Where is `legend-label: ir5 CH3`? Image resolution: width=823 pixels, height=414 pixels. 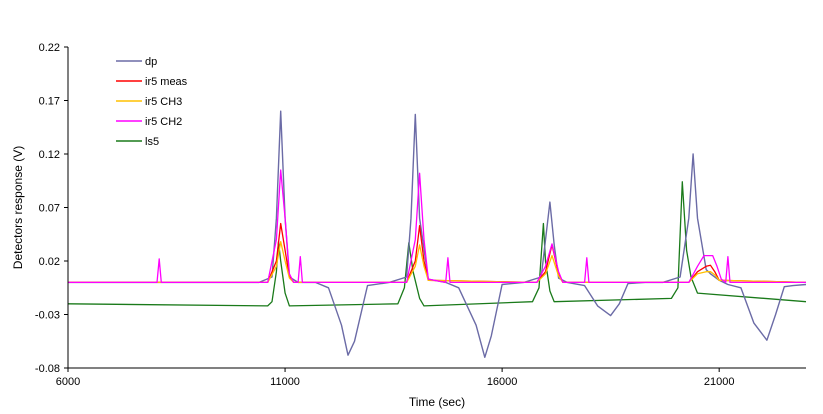
legend-label: ir5 CH3 is located at coordinates (163, 102).